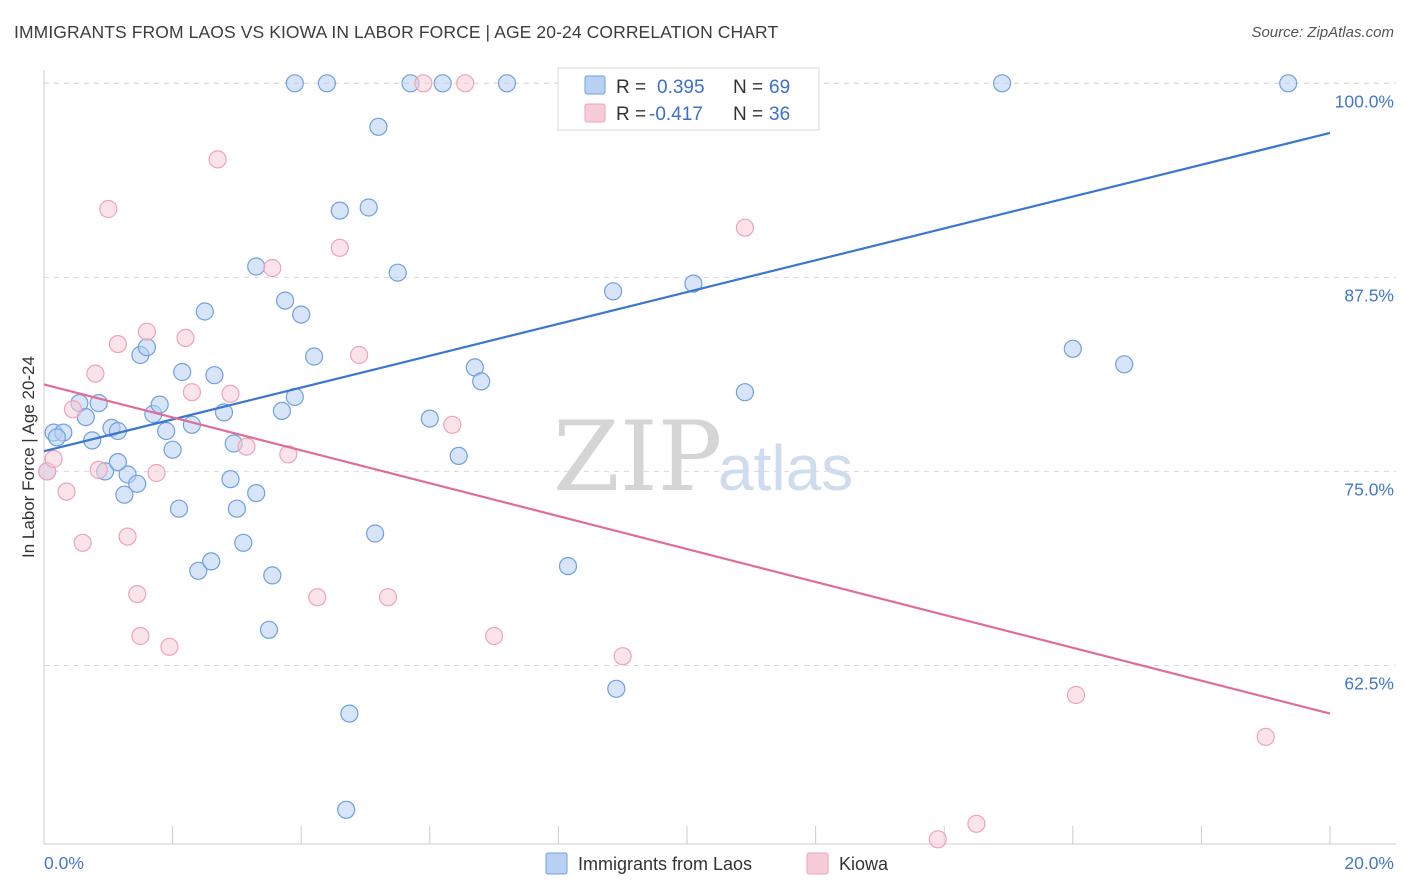  What do you see at coordinates (665, 864) in the screenshot?
I see `series-legend-label-laos: Immigrants from Laos` at bounding box center [665, 864].